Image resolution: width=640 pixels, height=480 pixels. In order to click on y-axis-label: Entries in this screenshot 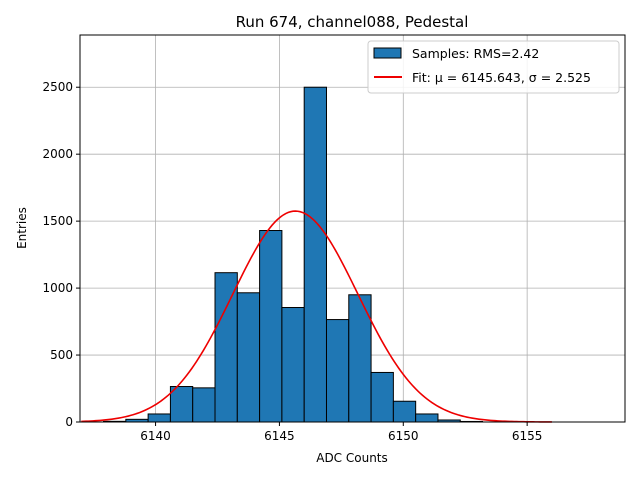, I will do `click(22, 228)`.